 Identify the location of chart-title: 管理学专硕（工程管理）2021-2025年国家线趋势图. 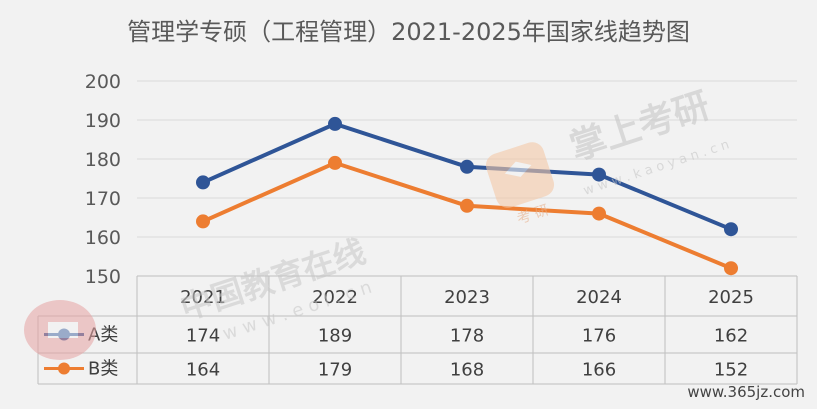
(408, 32).